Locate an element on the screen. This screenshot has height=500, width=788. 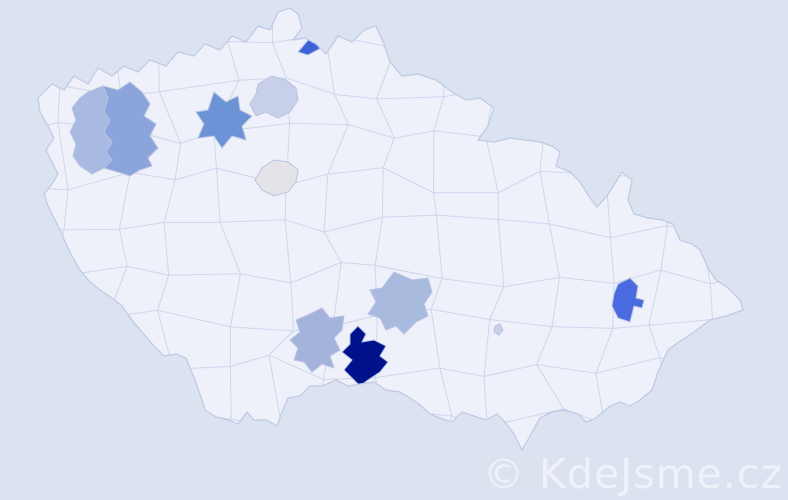
region-south-dark-navy is located at coordinates (365, 356).